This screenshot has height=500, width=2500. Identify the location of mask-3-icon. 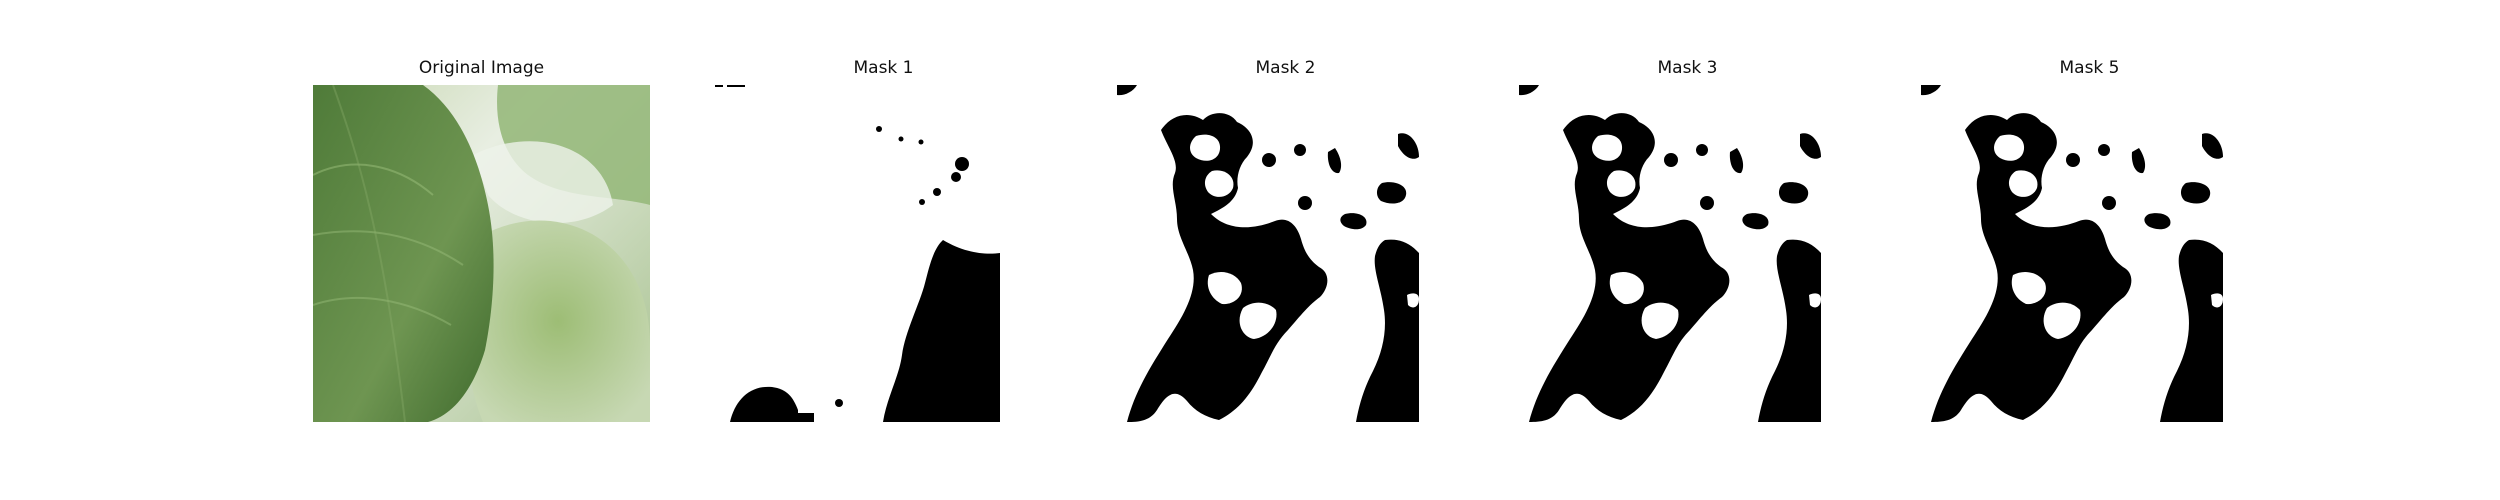
(1687, 253).